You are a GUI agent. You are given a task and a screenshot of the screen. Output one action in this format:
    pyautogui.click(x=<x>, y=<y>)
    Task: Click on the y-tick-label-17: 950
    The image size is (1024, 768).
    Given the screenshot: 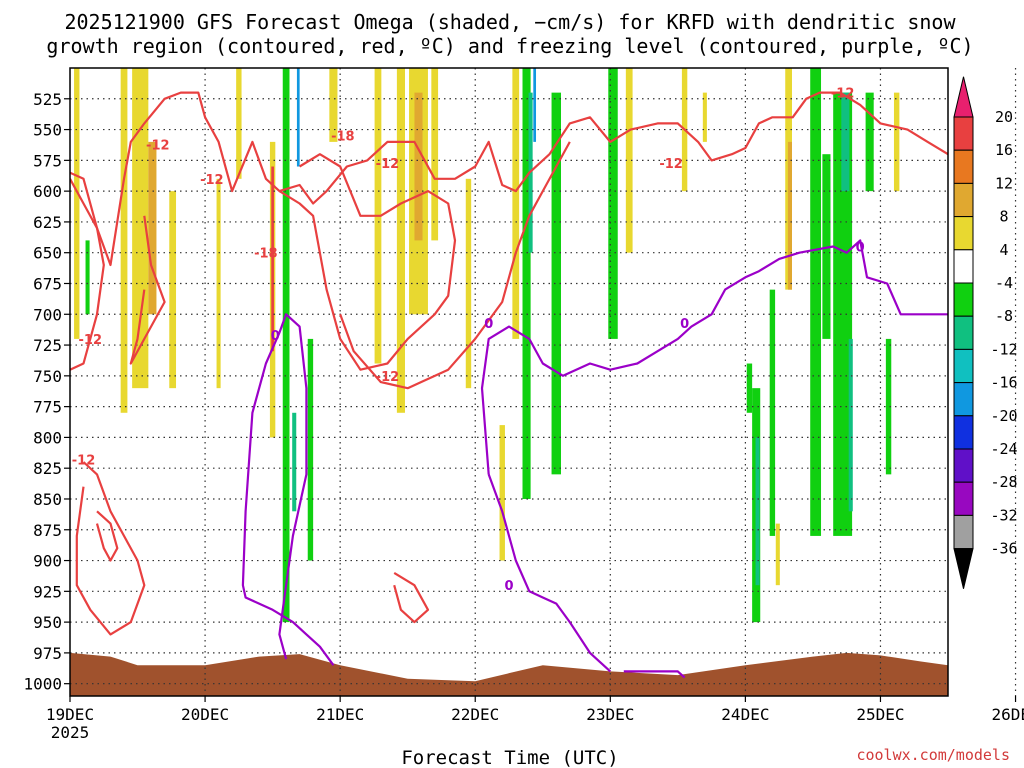 What is the action you would take?
    pyautogui.click(x=47, y=622)
    